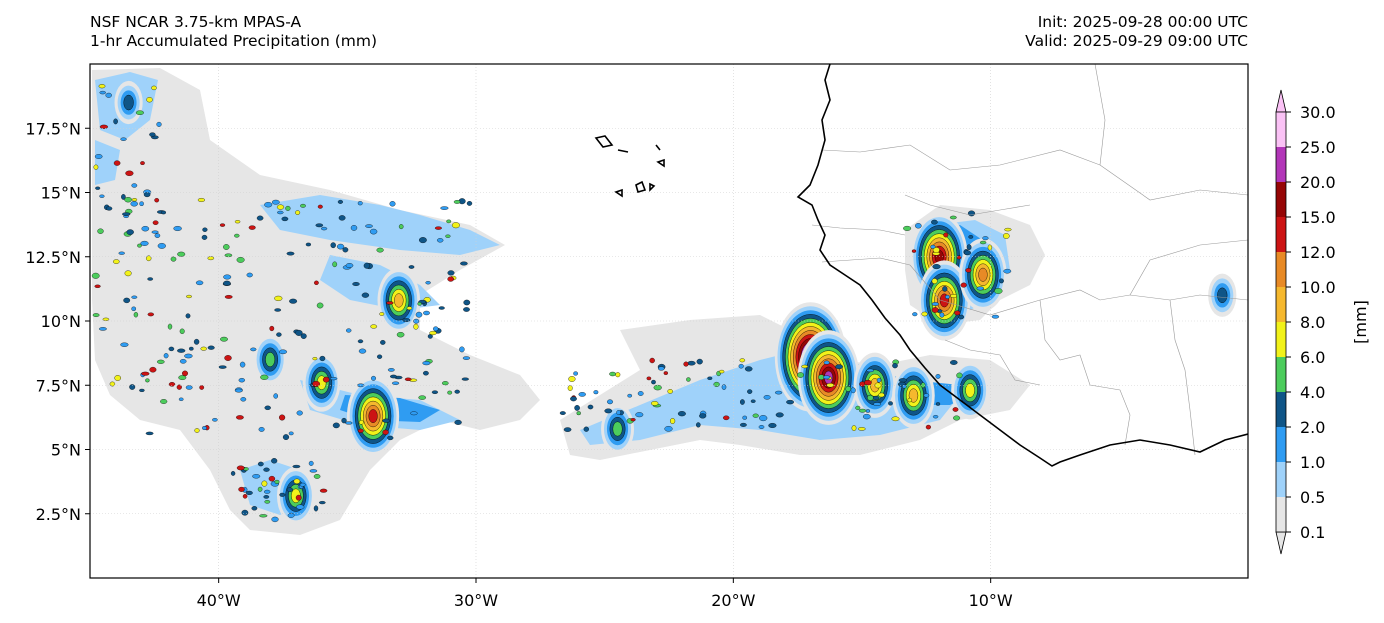 Image resolution: width=1384 pixels, height=623 pixels. What do you see at coordinates (233, 41) in the screenshot?
I see `field-title: 1-hr Accumulated Precipitation (mm)` at bounding box center [233, 41].